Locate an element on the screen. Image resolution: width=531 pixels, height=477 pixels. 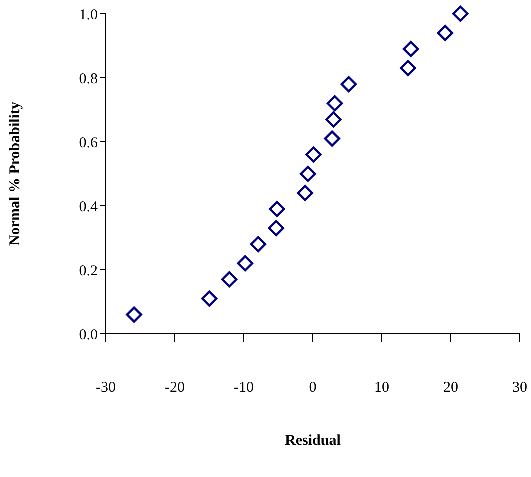
x-tick-label: 10 is located at coordinates (382, 388).